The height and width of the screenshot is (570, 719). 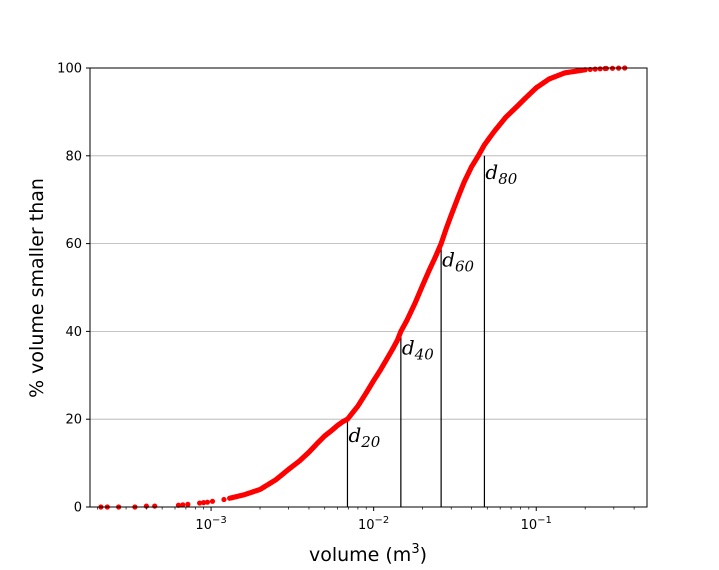 I want to click on y-tick-label: 80, so click(x=73, y=156).